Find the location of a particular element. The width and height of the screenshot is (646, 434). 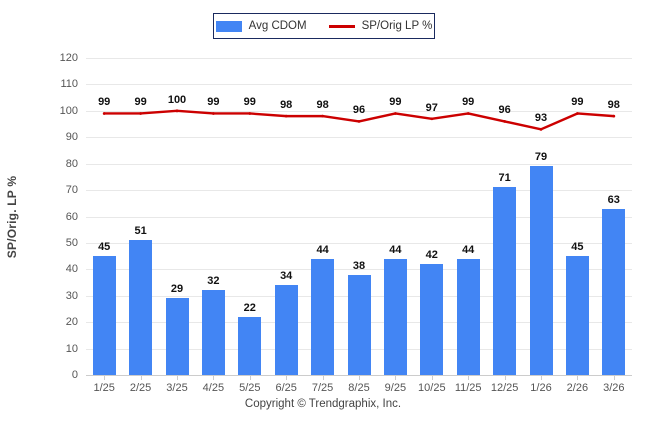

copyright-notice: Copyright © Trendgraphix, Inc. is located at coordinates (323, 404).